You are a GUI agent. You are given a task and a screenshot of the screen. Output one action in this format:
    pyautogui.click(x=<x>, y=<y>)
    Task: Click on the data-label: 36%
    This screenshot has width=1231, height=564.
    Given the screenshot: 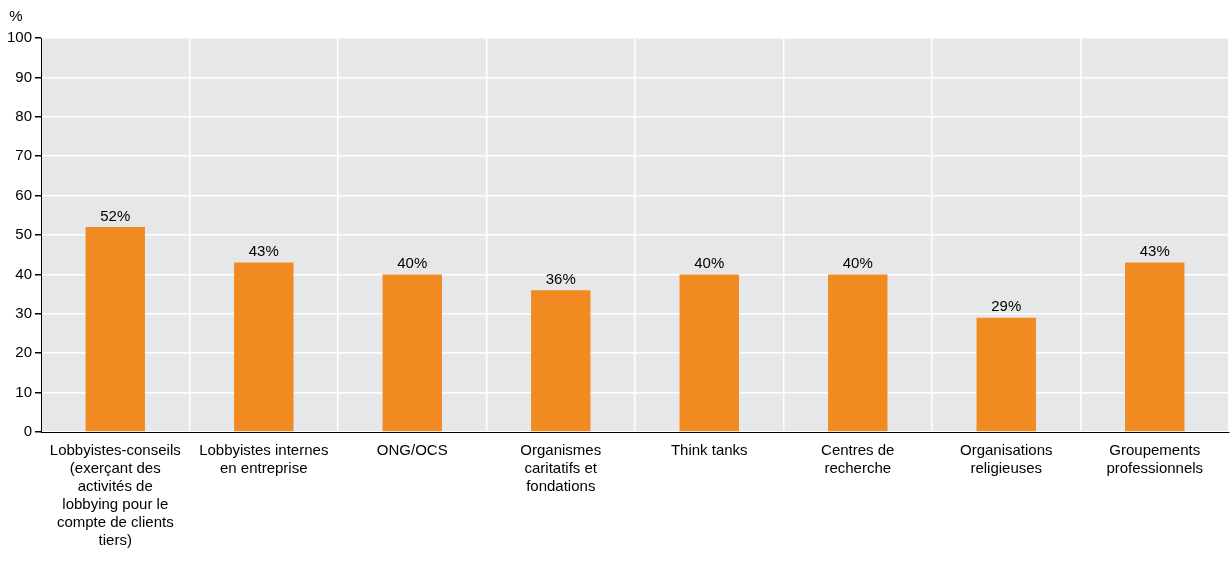 What is the action you would take?
    pyautogui.click(x=560, y=278)
    